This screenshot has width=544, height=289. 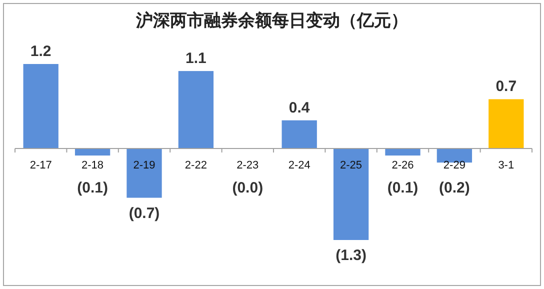 What do you see at coordinates (144, 165) in the screenshot?
I see `x-tick-label: 2-19` at bounding box center [144, 165].